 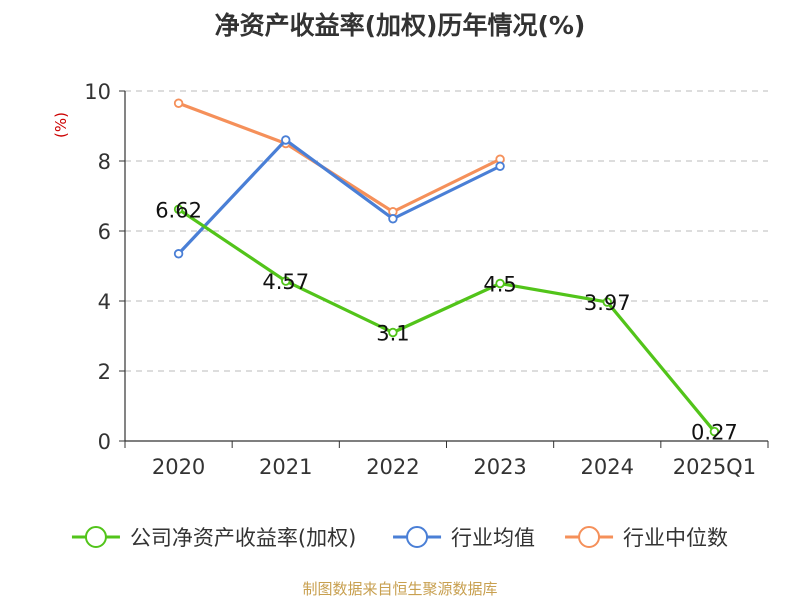 I want to click on data-label: 3.97, so click(x=607, y=303).